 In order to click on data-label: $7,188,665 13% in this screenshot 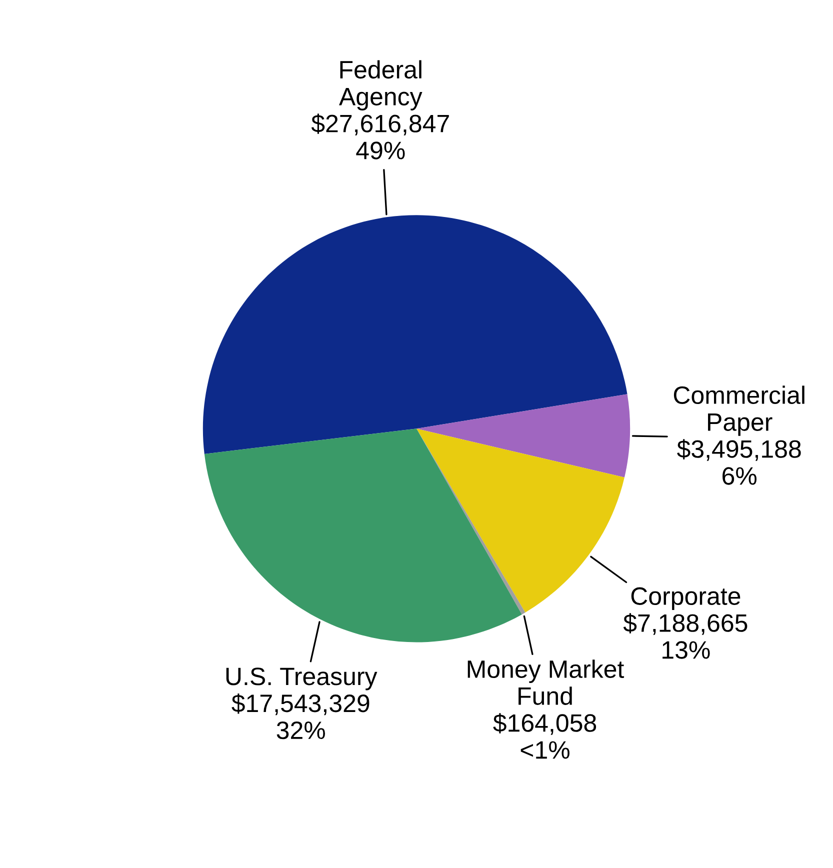, I will do `click(685, 636)`.